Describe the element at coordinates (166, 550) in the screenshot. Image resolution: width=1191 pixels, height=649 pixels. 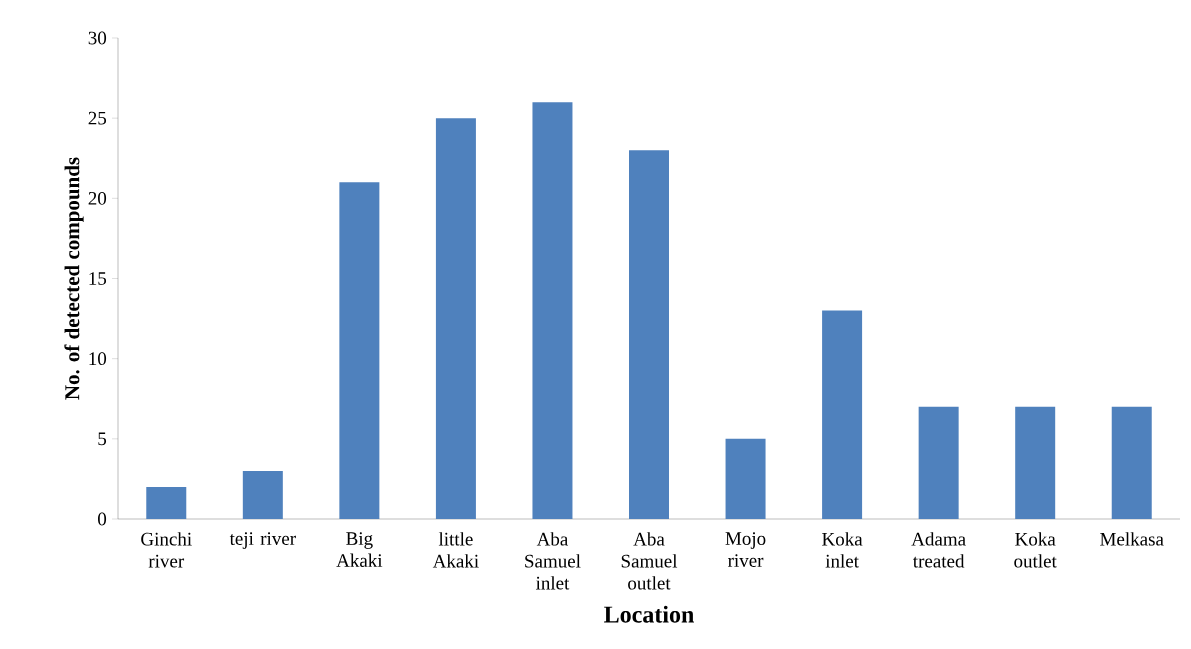
I see `x-tick-label: Ginchi river` at that location.